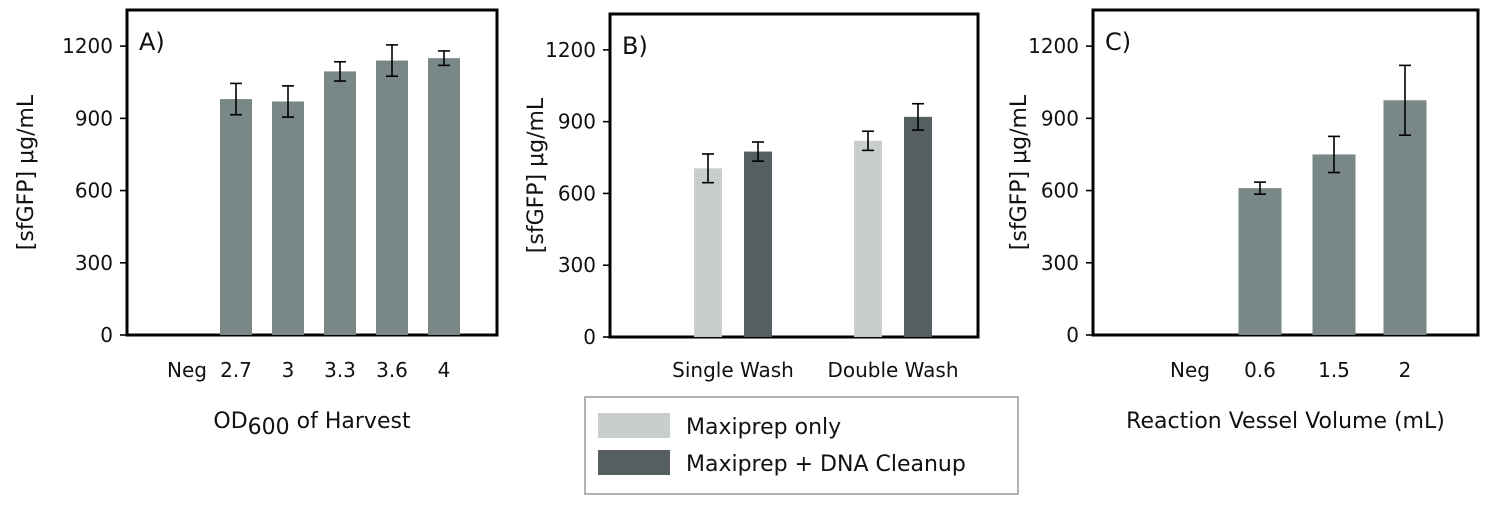  What do you see at coordinates (1405, 370) in the screenshot?
I see `x-tick-label-c: 2` at bounding box center [1405, 370].